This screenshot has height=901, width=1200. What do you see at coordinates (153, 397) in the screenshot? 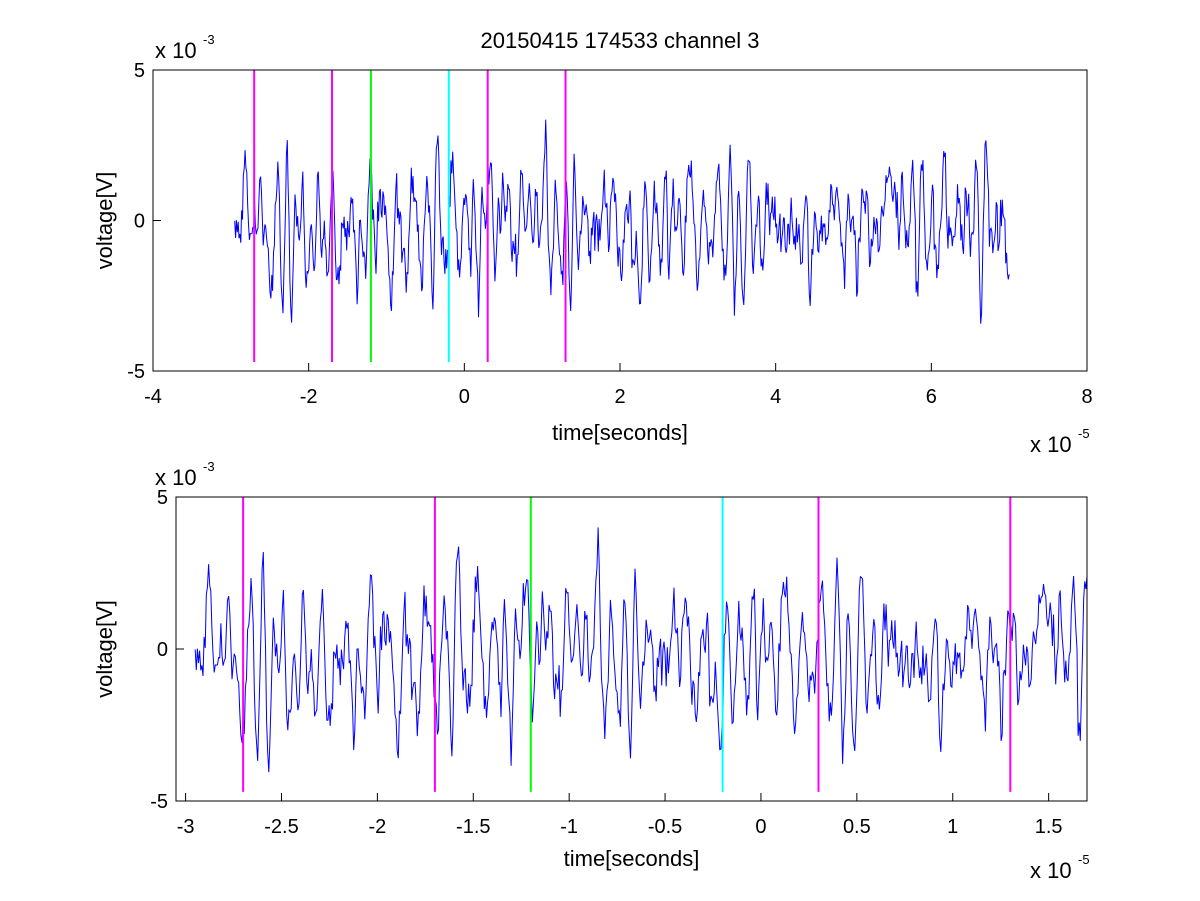
I see `plot1-x-tick-label: -4` at bounding box center [153, 397].